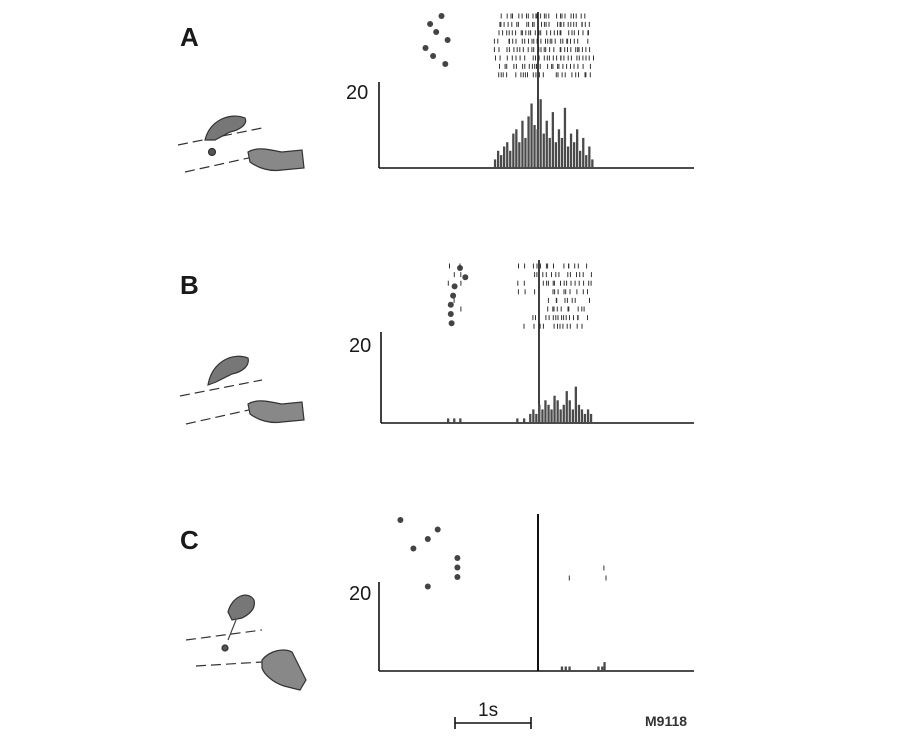  What do you see at coordinates (543, 45) in the screenshot?
I see `raster-a` at bounding box center [543, 45].